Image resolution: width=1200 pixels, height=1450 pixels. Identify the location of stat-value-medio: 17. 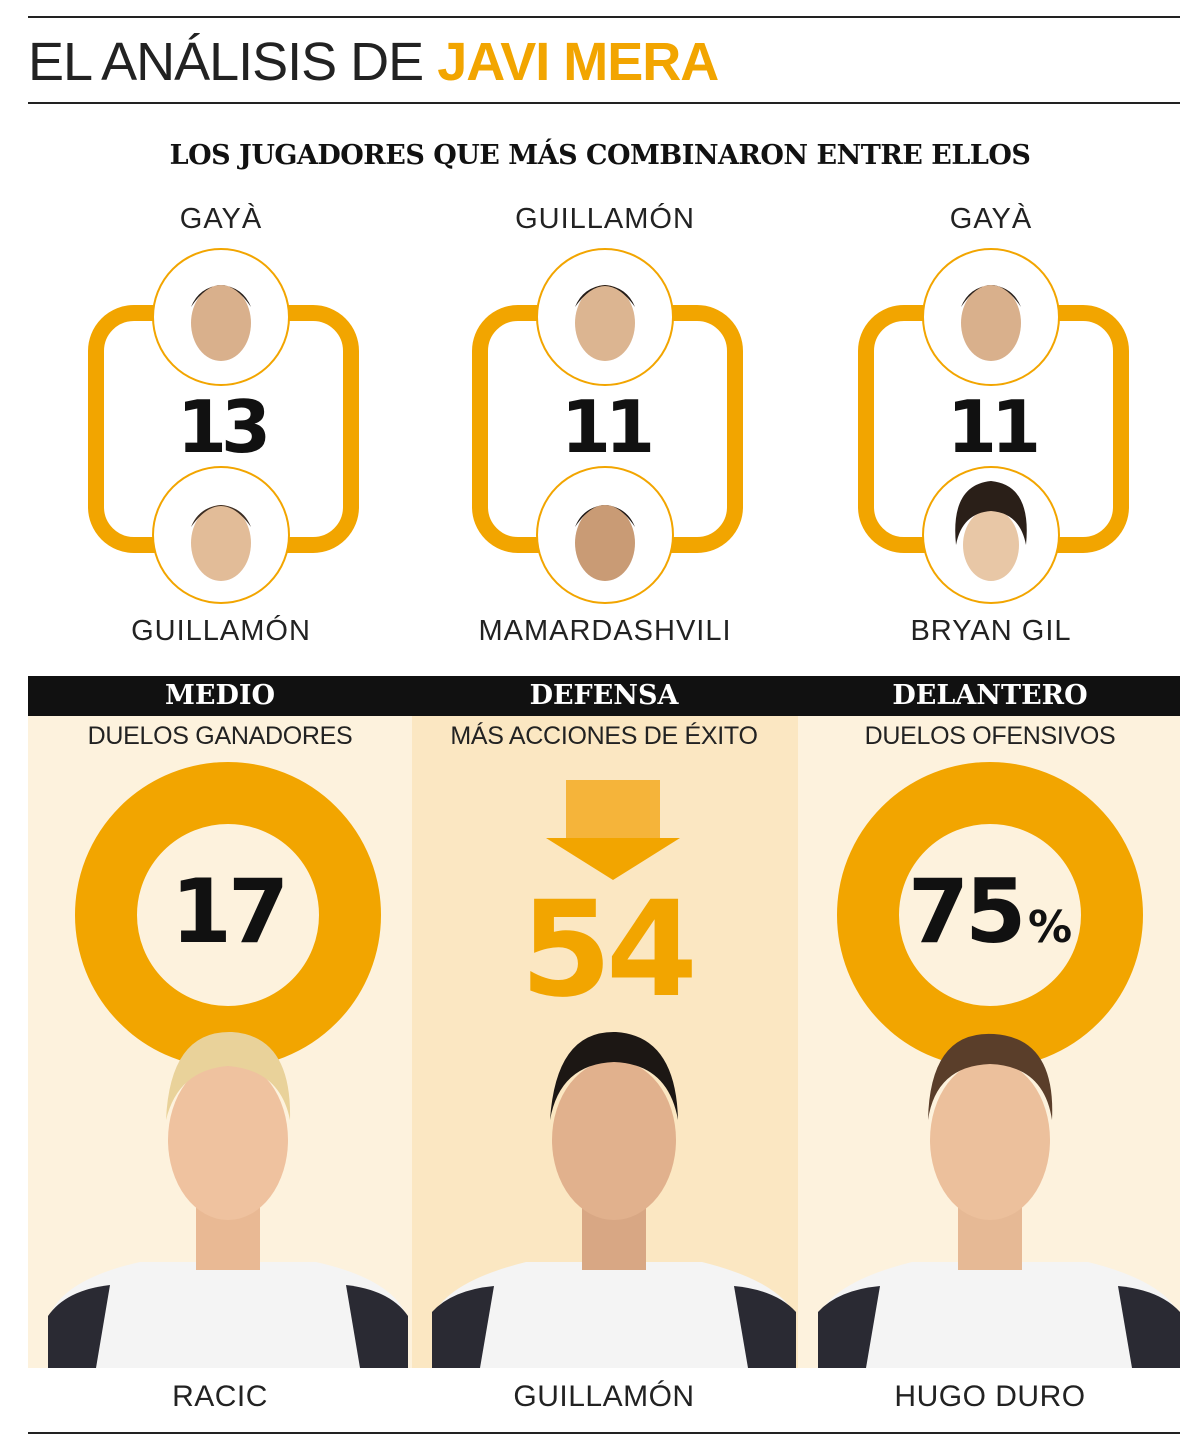
(229, 911).